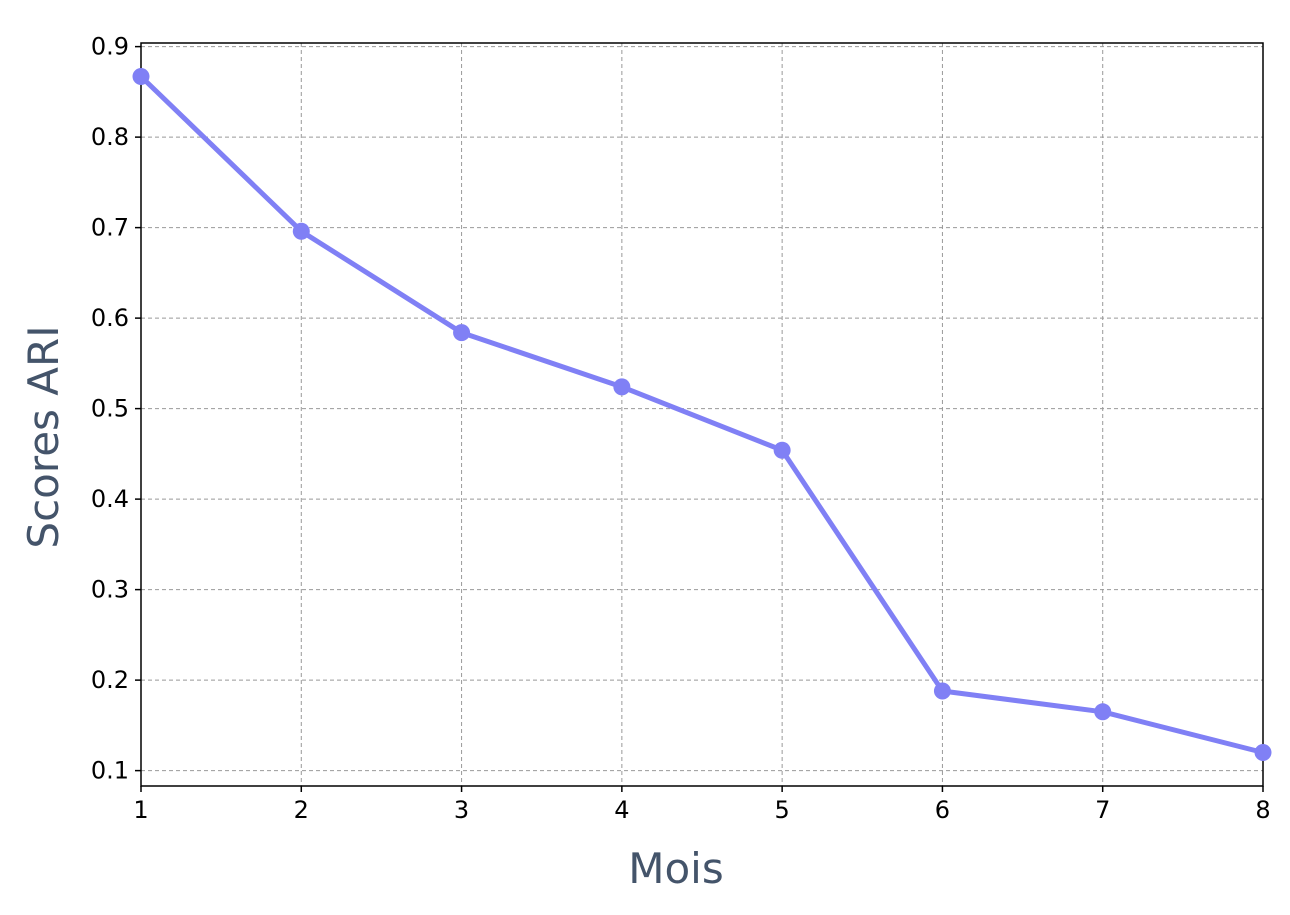 The image size is (1290, 915). I want to click on x-tick-label: 1, so click(140, 810).